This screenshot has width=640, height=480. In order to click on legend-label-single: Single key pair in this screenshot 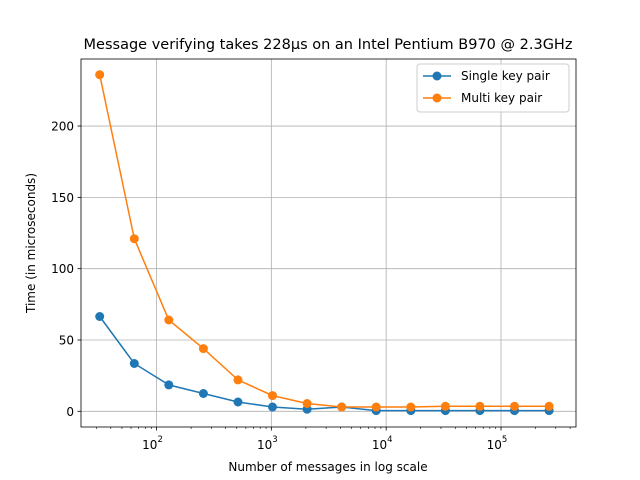, I will do `click(505, 76)`.